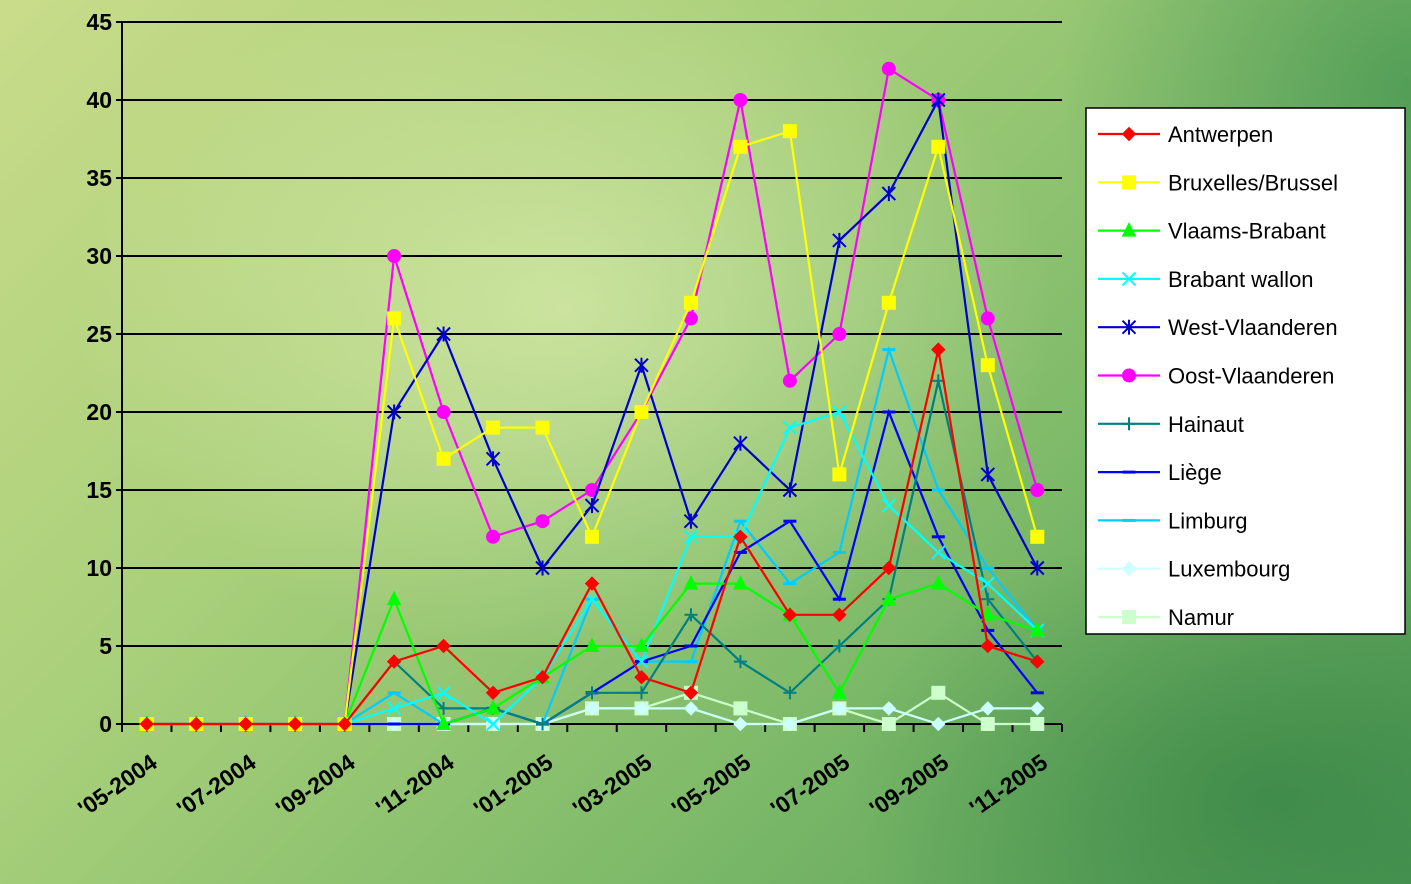  What do you see at coordinates (99, 22) in the screenshot?
I see `y-tick-label: 45` at bounding box center [99, 22].